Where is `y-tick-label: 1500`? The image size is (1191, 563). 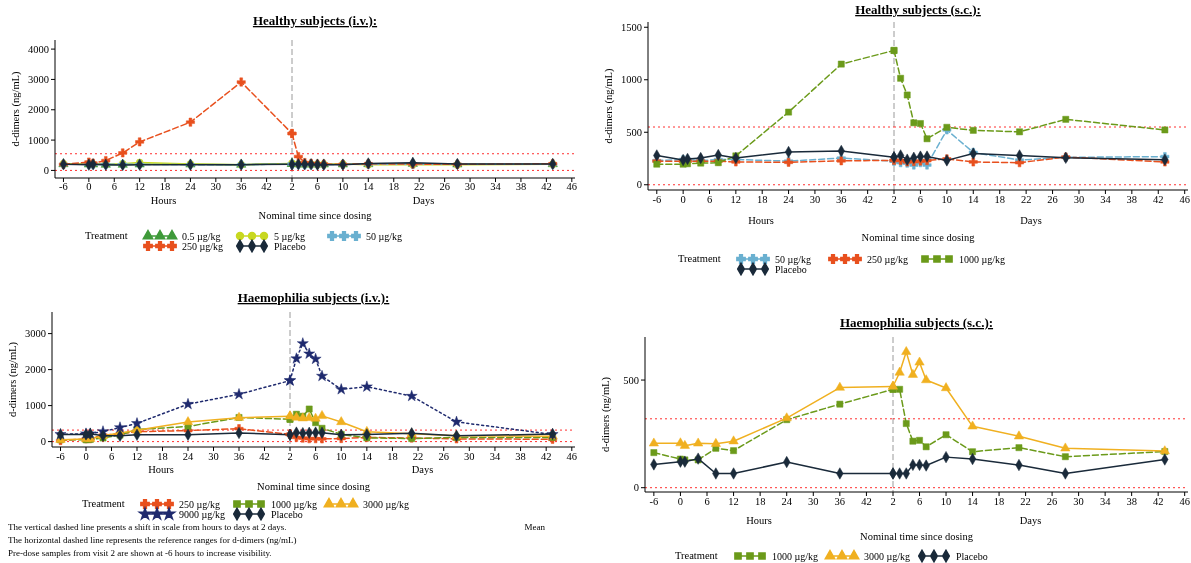
y-tick-label: 1500 is located at coordinates (631, 27).